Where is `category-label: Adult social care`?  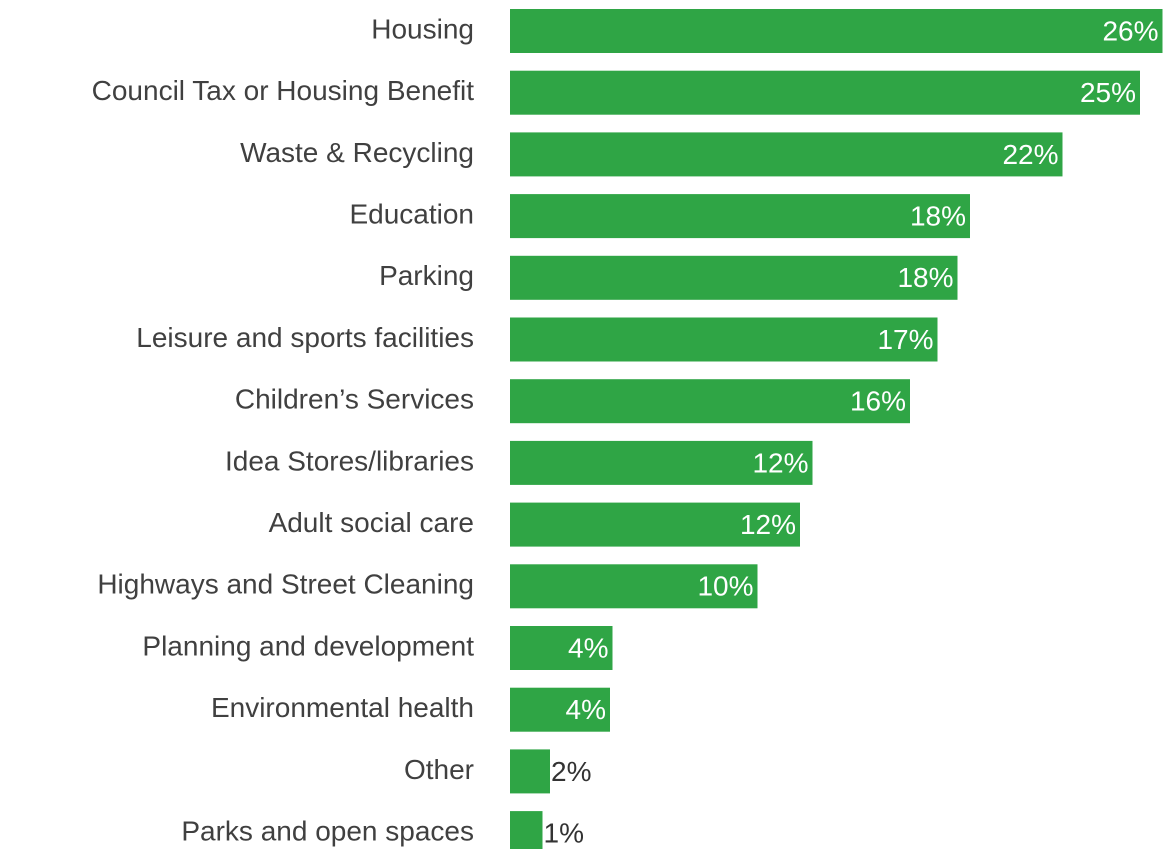 category-label: Adult social care is located at coordinates (371, 522).